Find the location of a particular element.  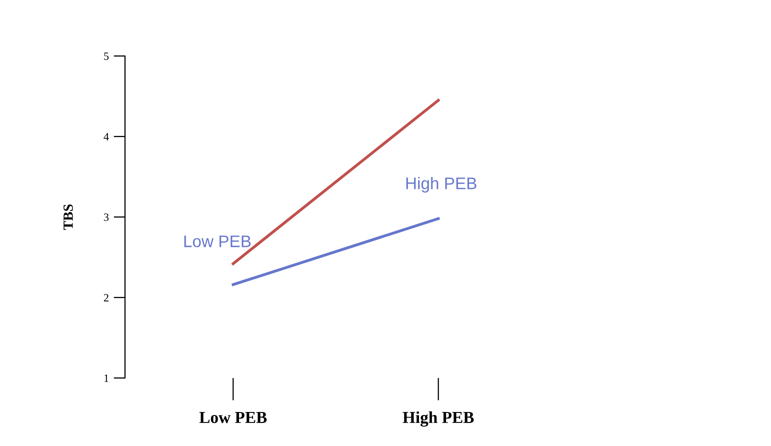

y-tick-label: 1 is located at coordinates (106, 378).